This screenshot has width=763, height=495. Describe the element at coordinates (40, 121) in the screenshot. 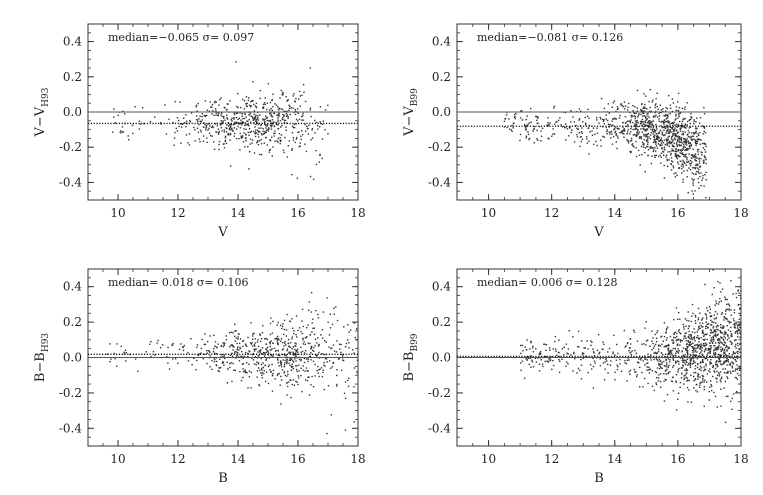

I see `y-axis-label-main: V−V` at that location.